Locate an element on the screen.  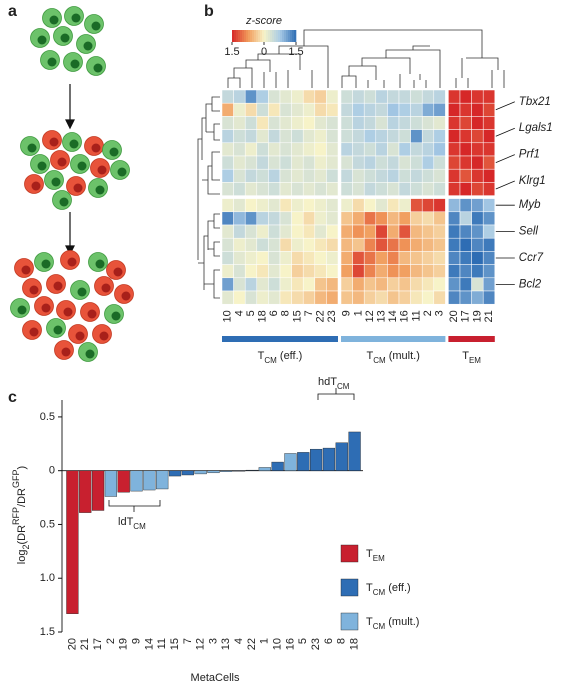
legend-swatch is located at coordinates (349, 553).